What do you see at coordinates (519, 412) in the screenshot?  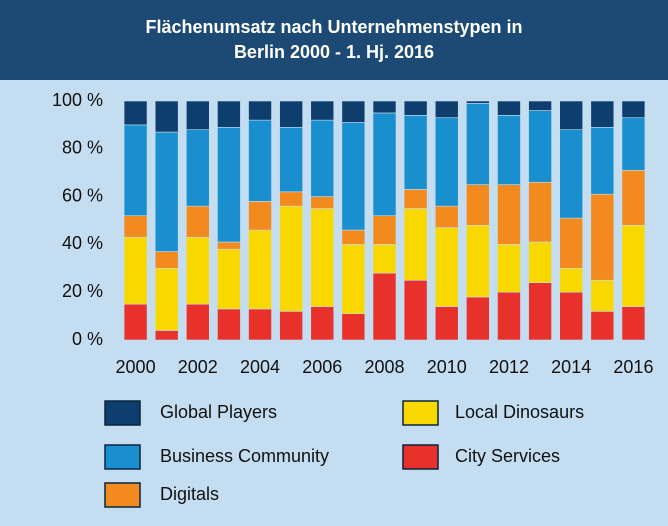 I see `legend-label: Local Dinosaurs` at bounding box center [519, 412].